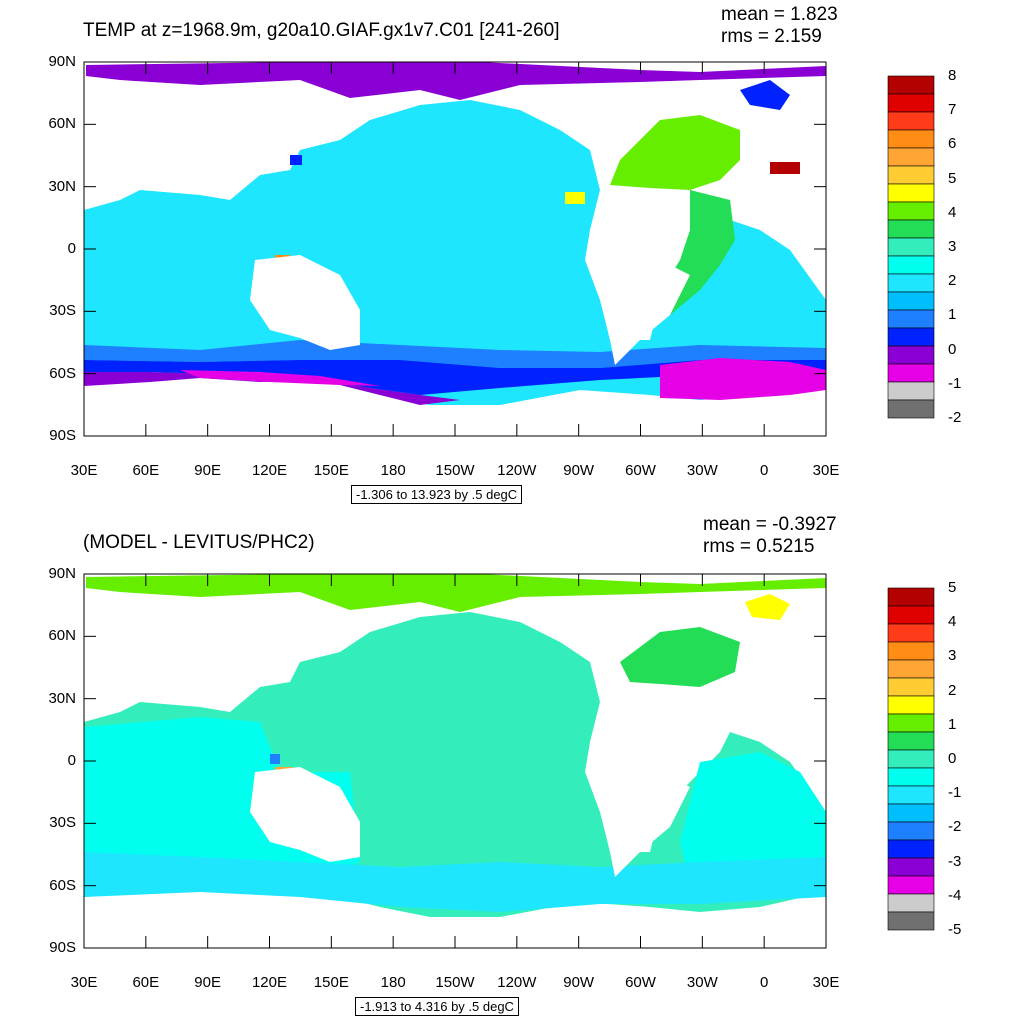 This screenshot has width=1024, height=1024. Describe the element at coordinates (952, 281) in the screenshot. I see `colorbar-label: 2` at that location.